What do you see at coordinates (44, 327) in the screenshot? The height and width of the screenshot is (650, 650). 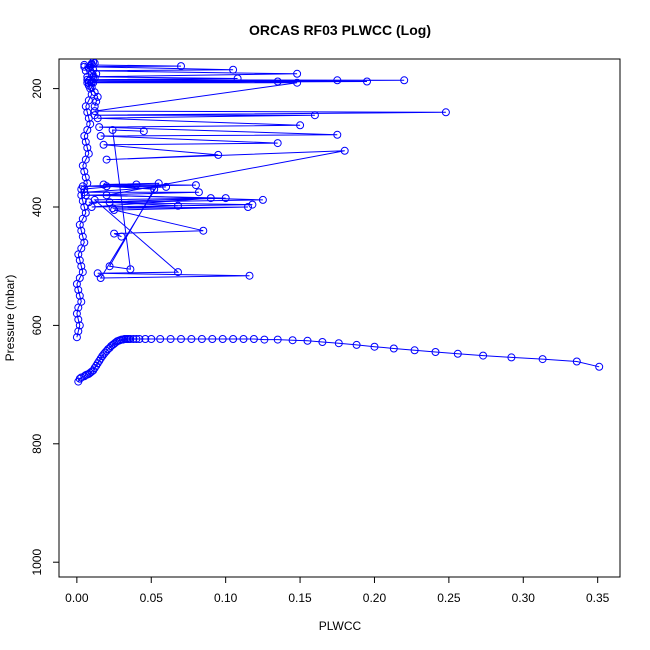 I see `y-axis: 200 400 600 800 1000` at bounding box center [44, 327].